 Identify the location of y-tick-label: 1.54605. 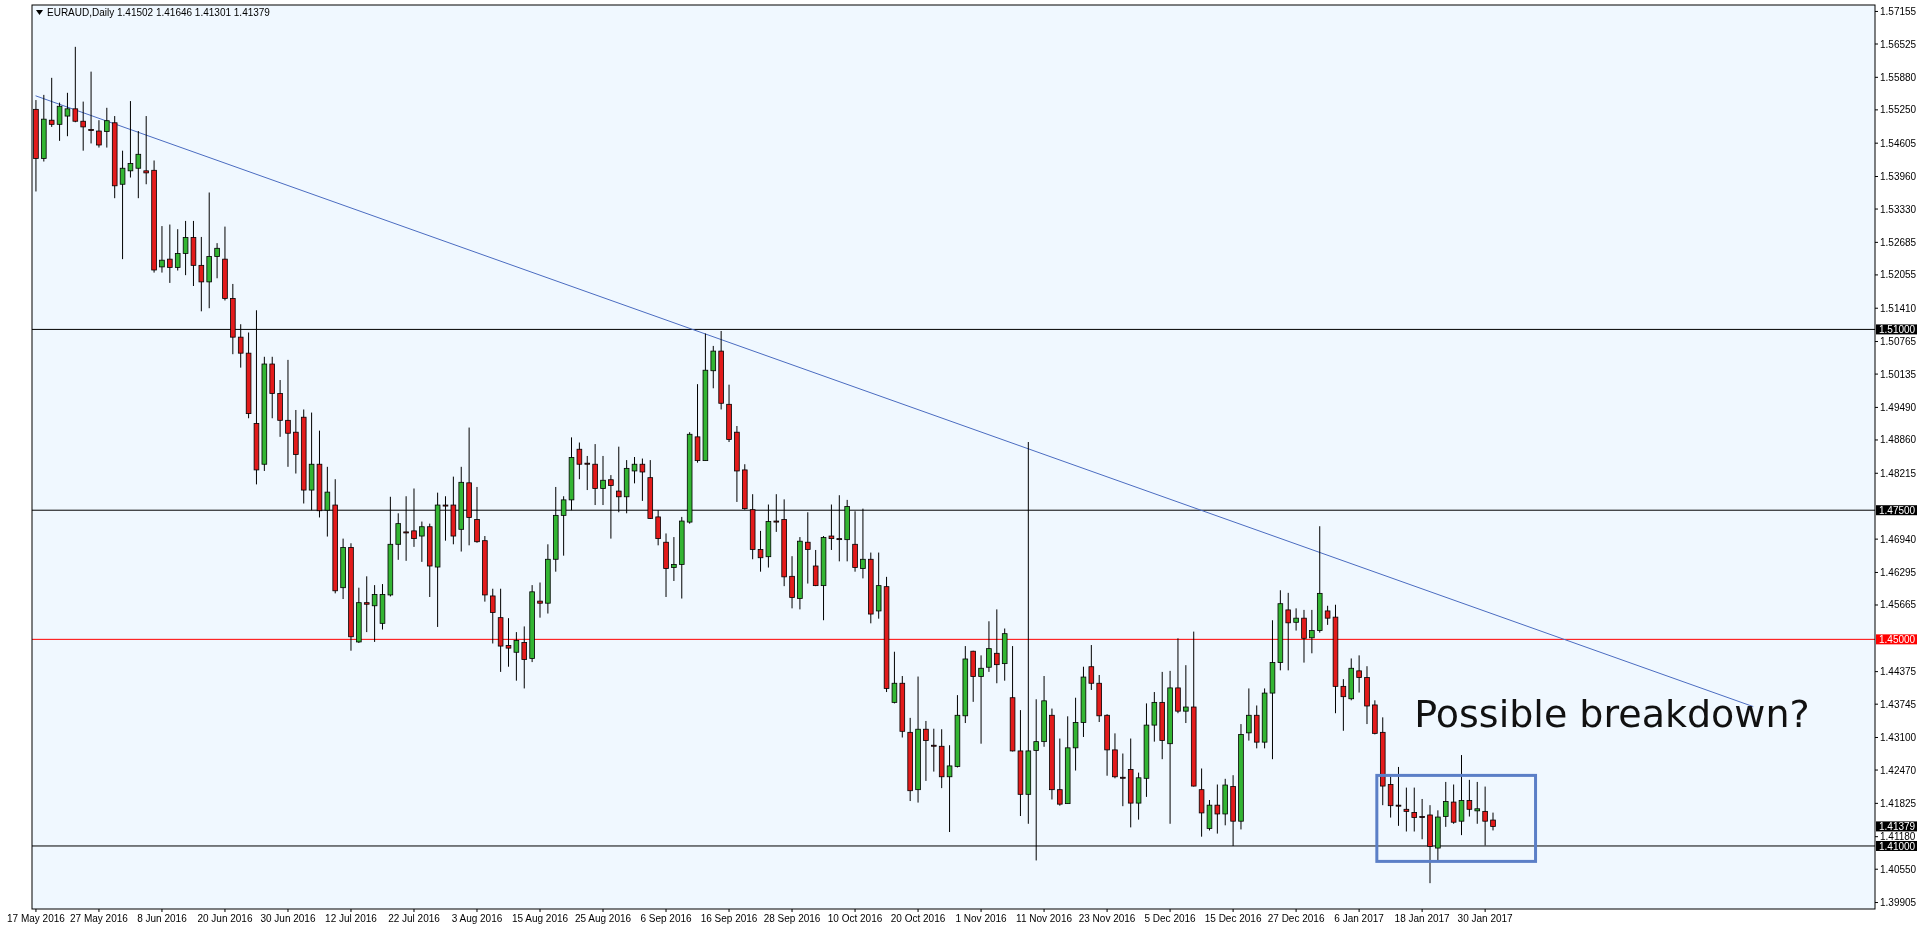
(1898, 143).